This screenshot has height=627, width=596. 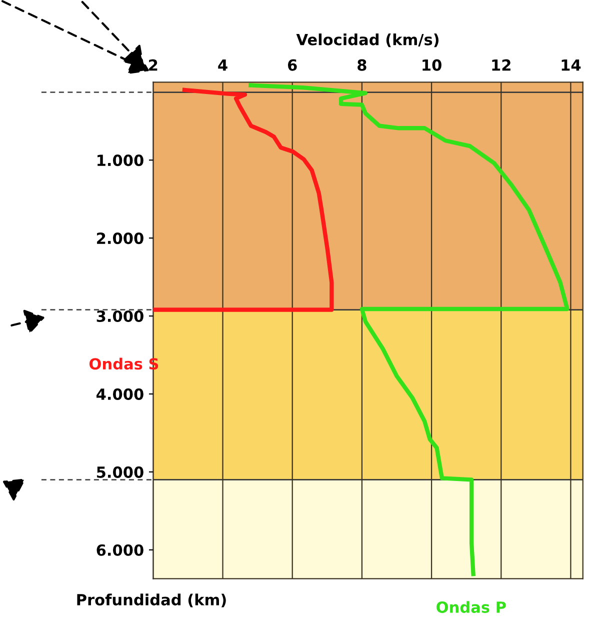 I want to click on x-tick-label: 14, so click(x=571, y=65).